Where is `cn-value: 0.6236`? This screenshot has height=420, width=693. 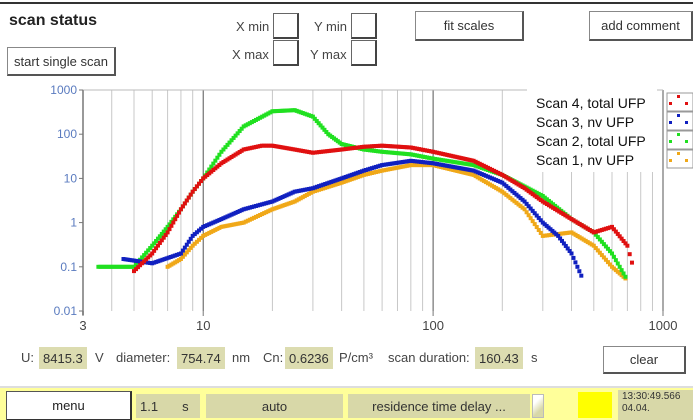 cn-value: 0.6236 is located at coordinates (309, 358).